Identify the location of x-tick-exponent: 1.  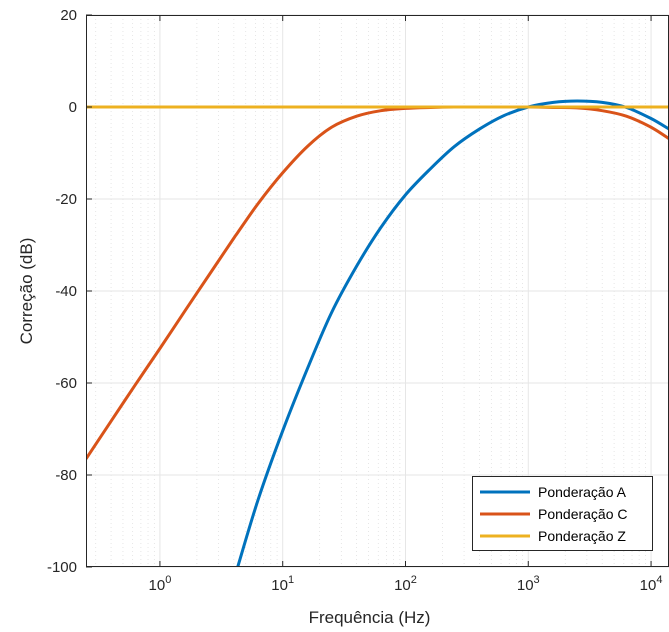
(291, 580).